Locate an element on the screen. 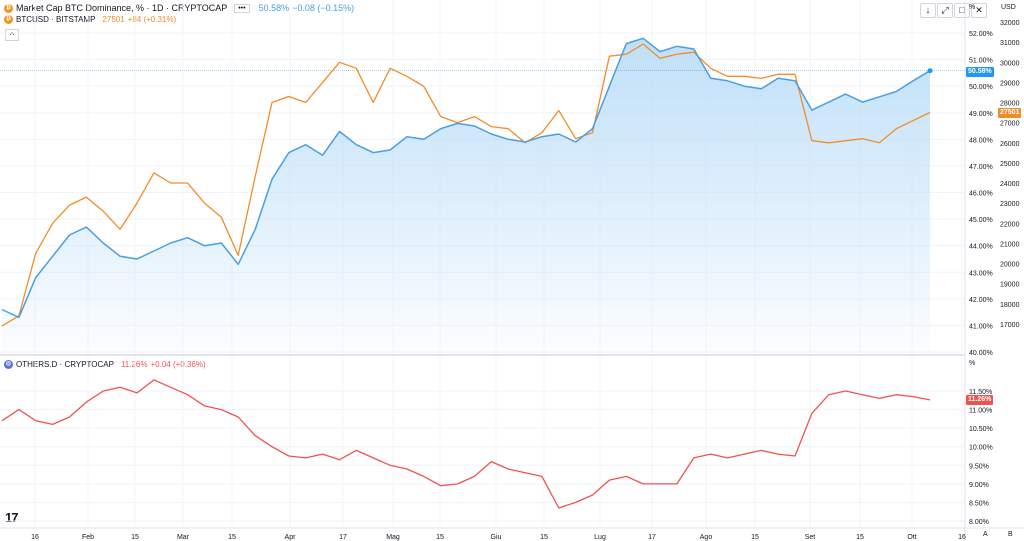 This screenshot has width=1024, height=541. main-series-value: 50.58% is located at coordinates (274, 8).